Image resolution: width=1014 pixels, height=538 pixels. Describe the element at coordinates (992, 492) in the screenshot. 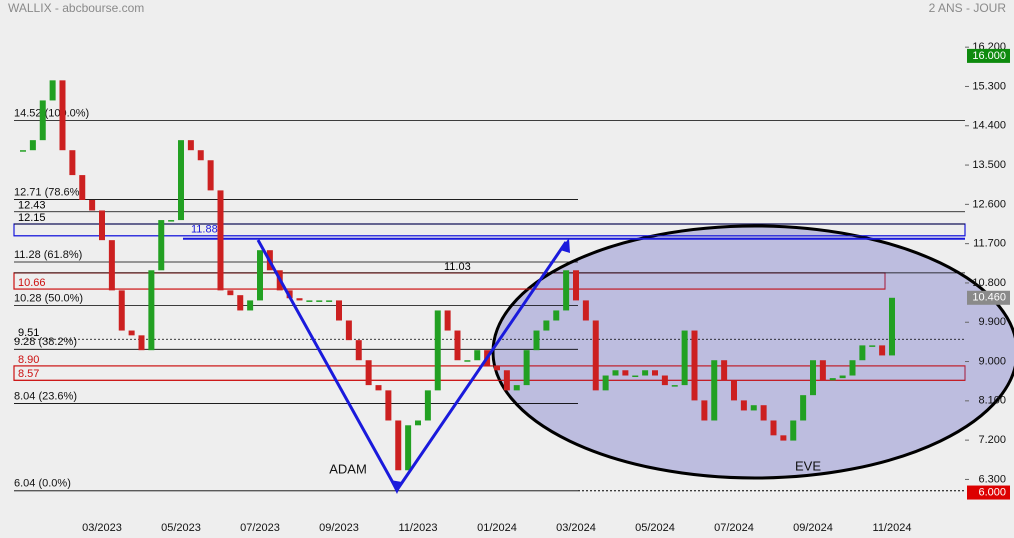

I see `price-tag-label: 6.000` at that location.